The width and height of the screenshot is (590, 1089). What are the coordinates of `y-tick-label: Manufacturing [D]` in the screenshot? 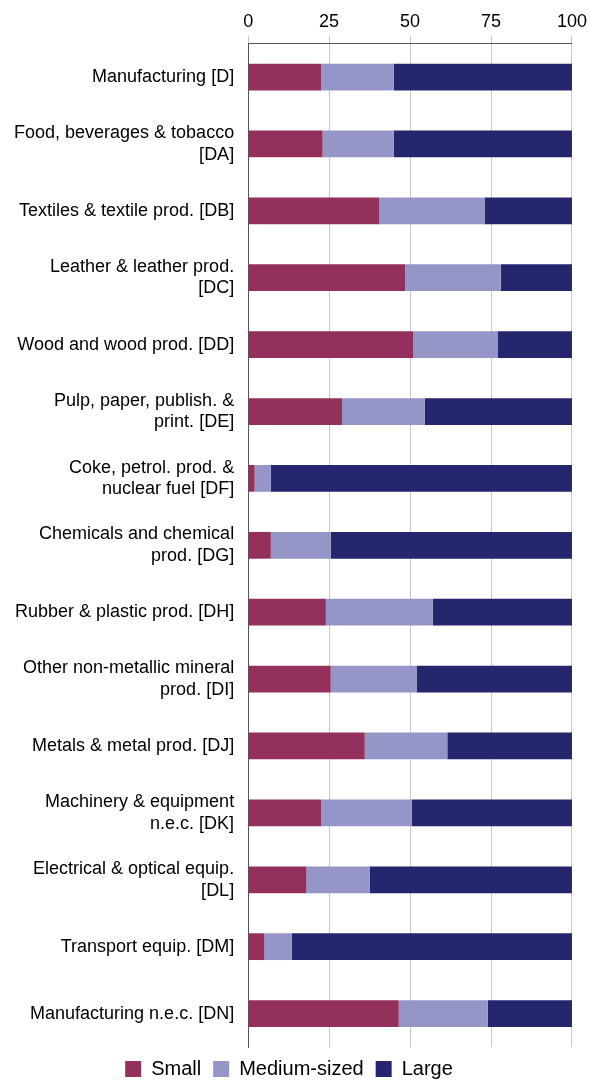 It's located at (163, 76).